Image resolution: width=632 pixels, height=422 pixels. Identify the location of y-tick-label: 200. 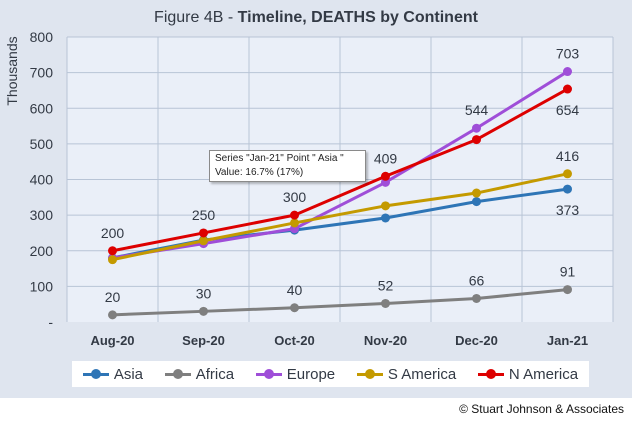
(42, 251).